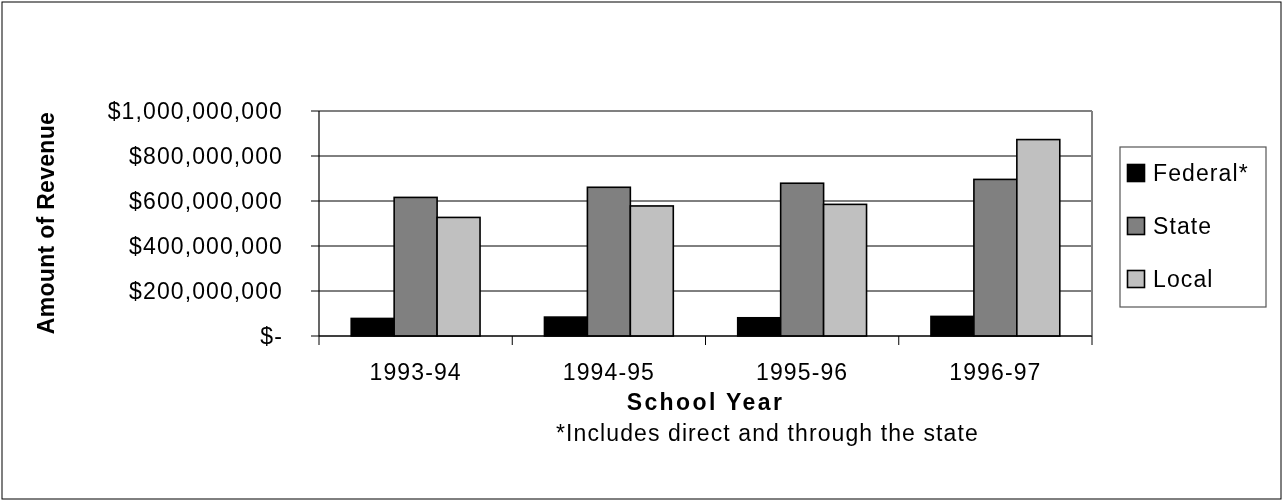 Image resolution: width=1283 pixels, height=501 pixels. I want to click on y-axis-title: Amount of Revenue, so click(46, 223).